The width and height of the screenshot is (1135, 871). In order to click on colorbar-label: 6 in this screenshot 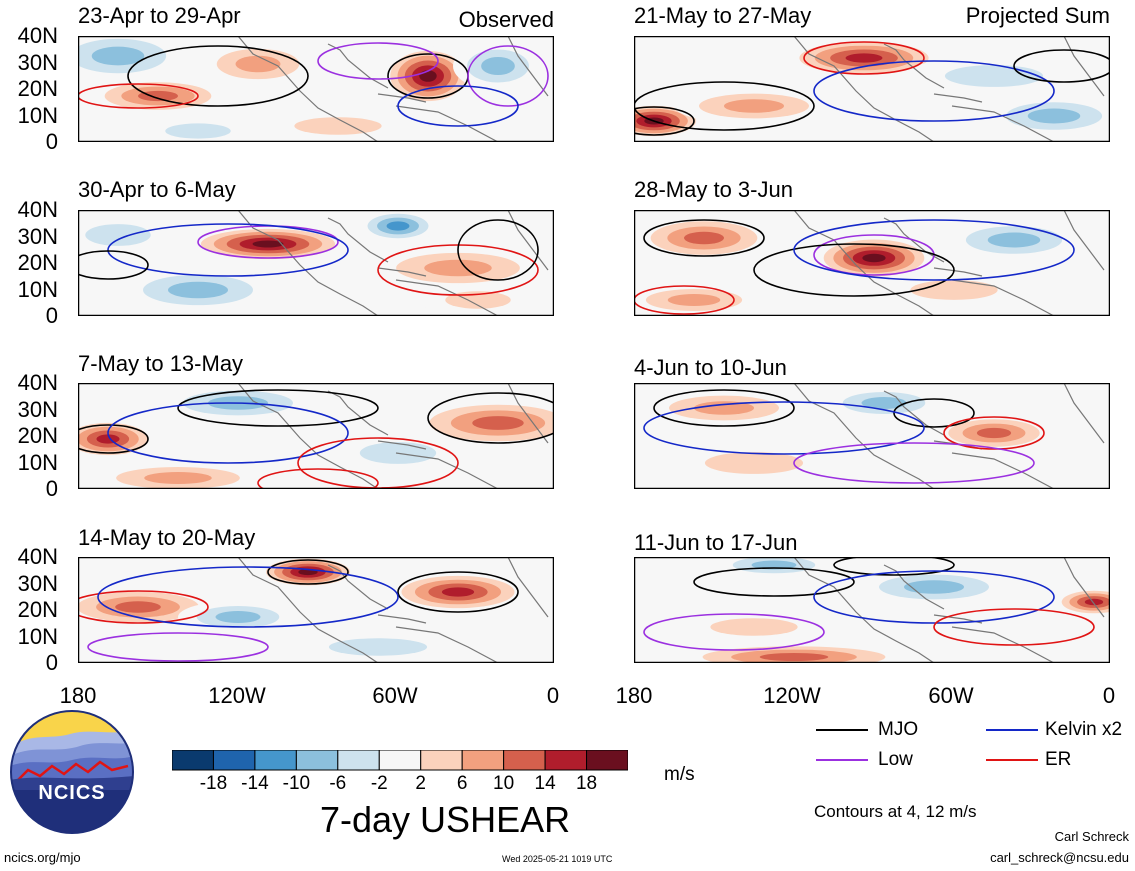, I will do `click(462, 783)`.